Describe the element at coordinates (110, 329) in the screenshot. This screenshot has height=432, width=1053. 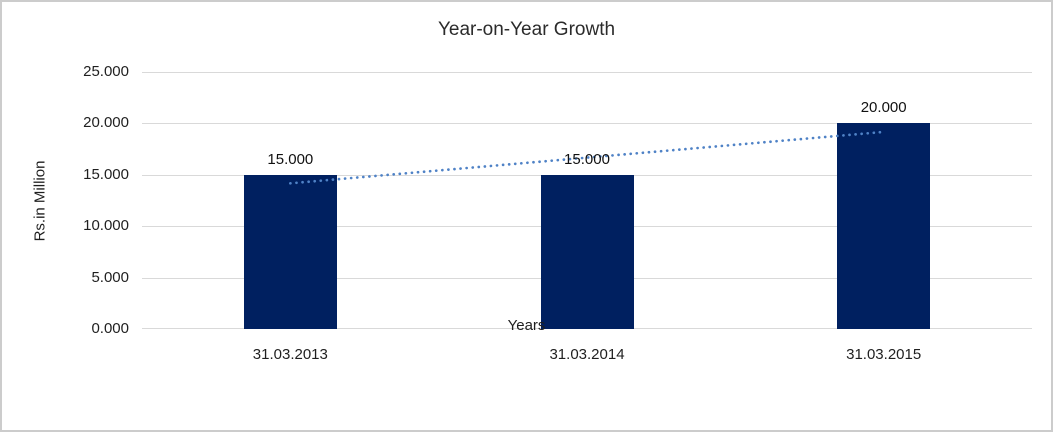
I see `y-tick-label: 0.000` at that location.